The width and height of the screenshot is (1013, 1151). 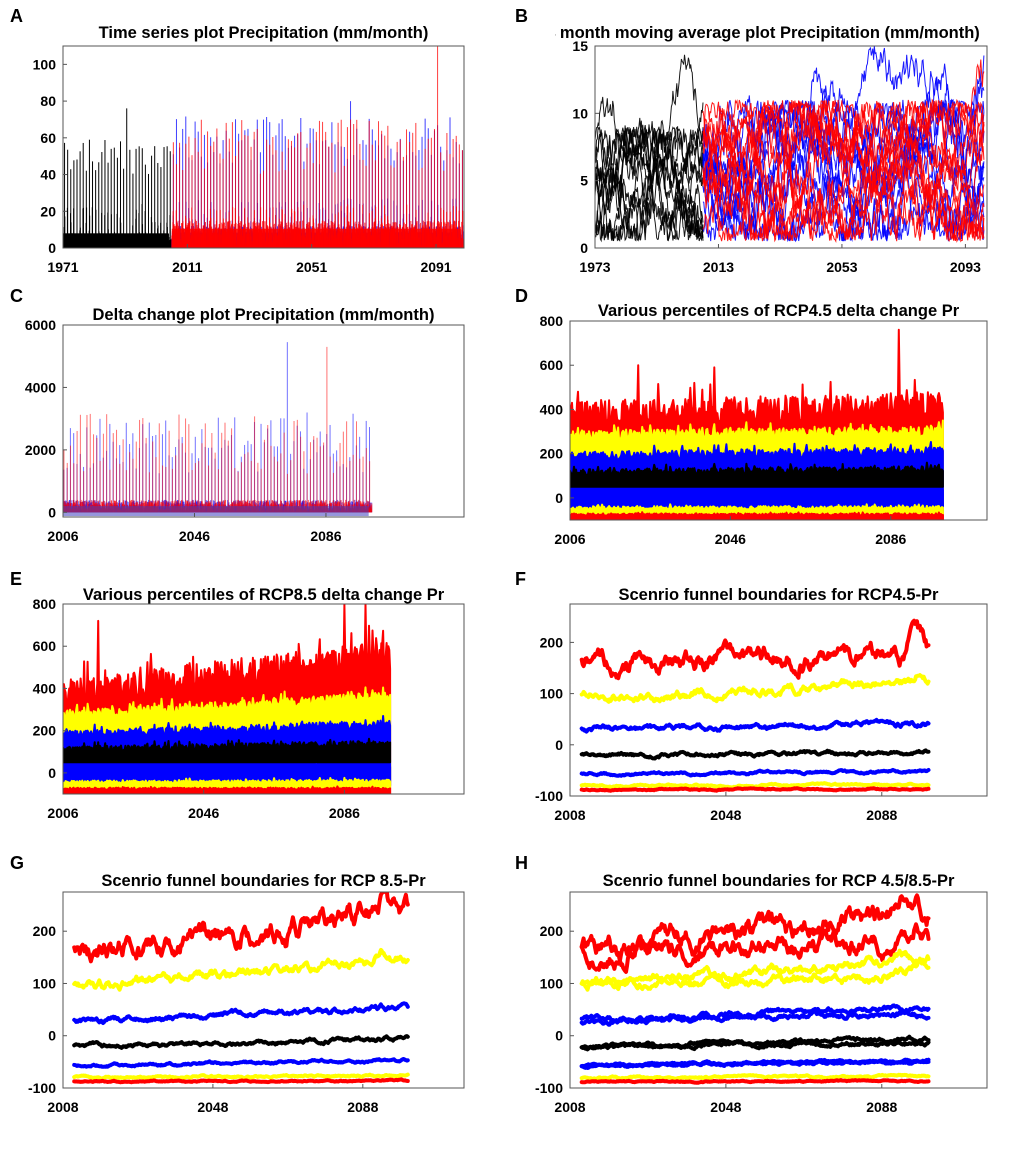 I want to click on y-tick-label: 10, so click(x=580, y=113).